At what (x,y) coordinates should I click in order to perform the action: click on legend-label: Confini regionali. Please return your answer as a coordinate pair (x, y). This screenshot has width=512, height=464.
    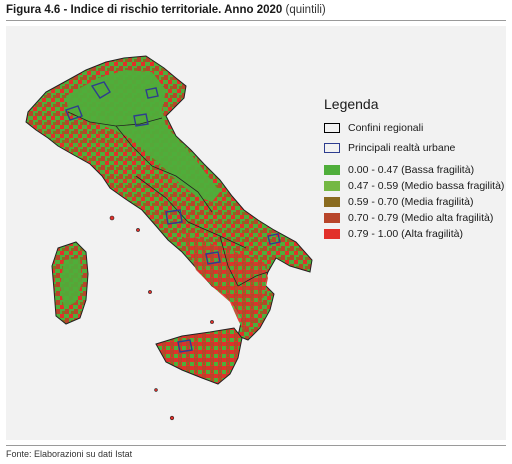
    Looking at the image, I should click on (386, 128).